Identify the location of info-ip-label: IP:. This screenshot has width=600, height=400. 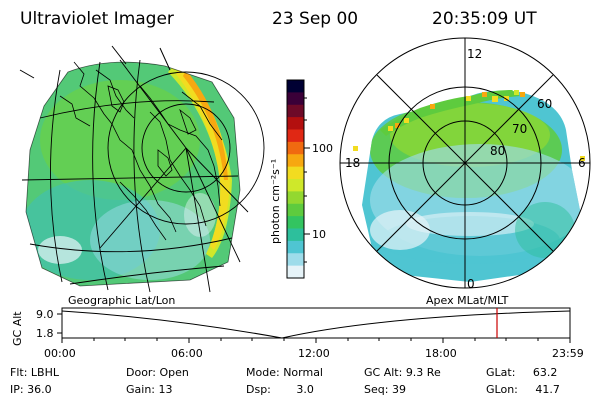
(17, 389).